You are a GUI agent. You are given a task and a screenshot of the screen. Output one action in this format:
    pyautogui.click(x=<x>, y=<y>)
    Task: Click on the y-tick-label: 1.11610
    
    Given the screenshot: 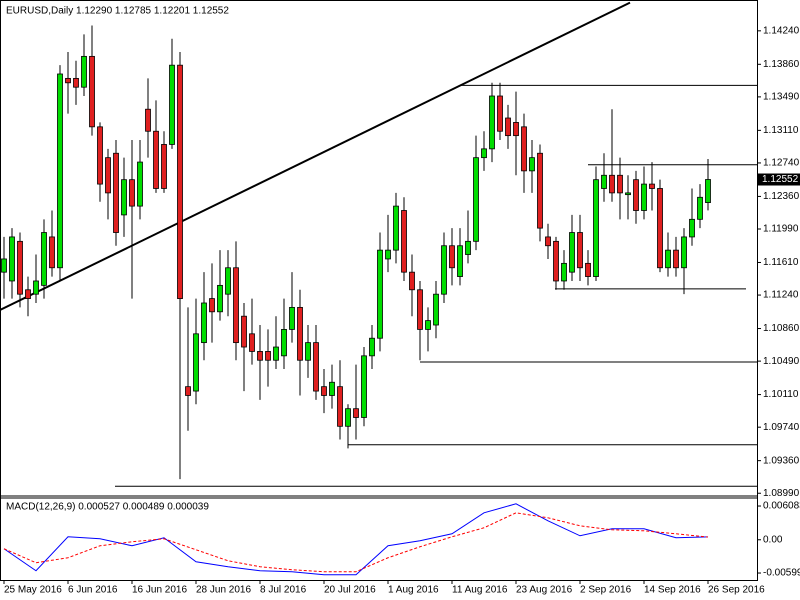 What is the action you would take?
    pyautogui.click(x=781, y=262)
    